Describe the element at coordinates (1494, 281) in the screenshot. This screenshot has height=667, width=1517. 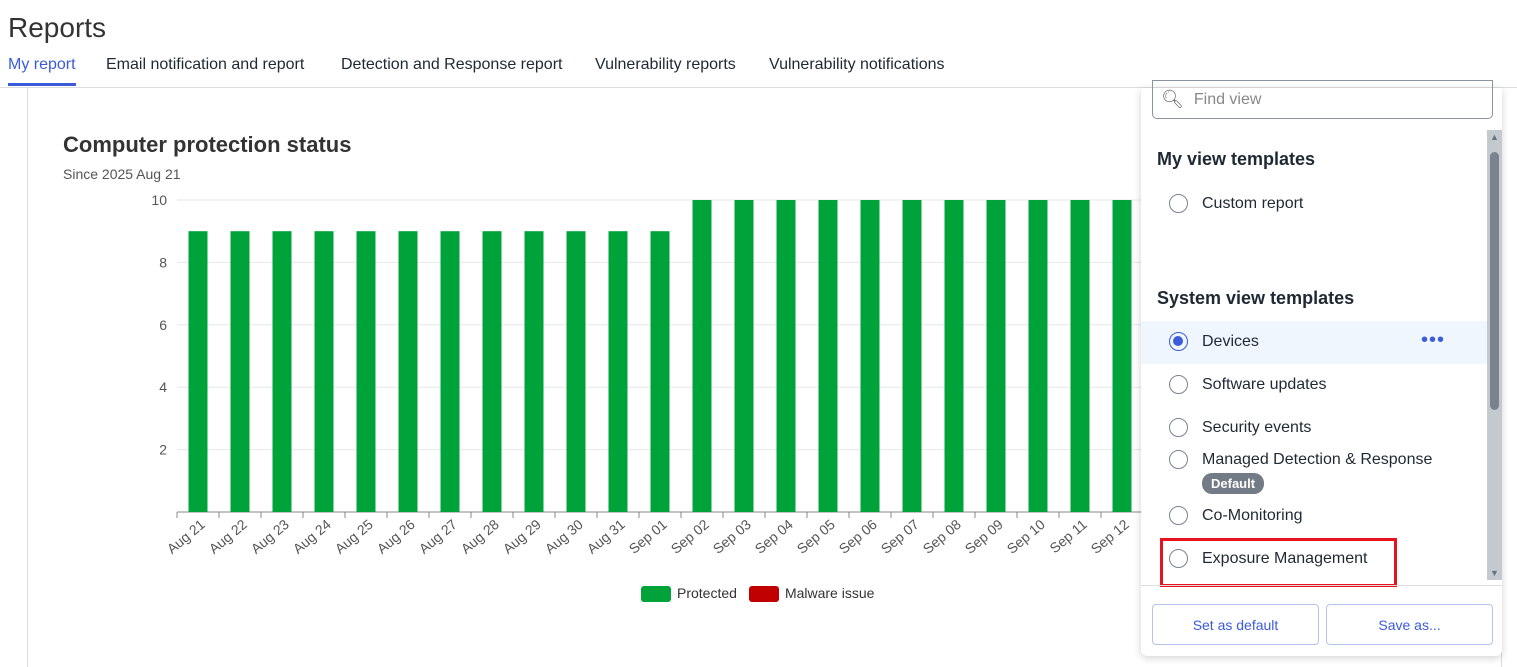
I see `scrollbar-thumb` at that location.